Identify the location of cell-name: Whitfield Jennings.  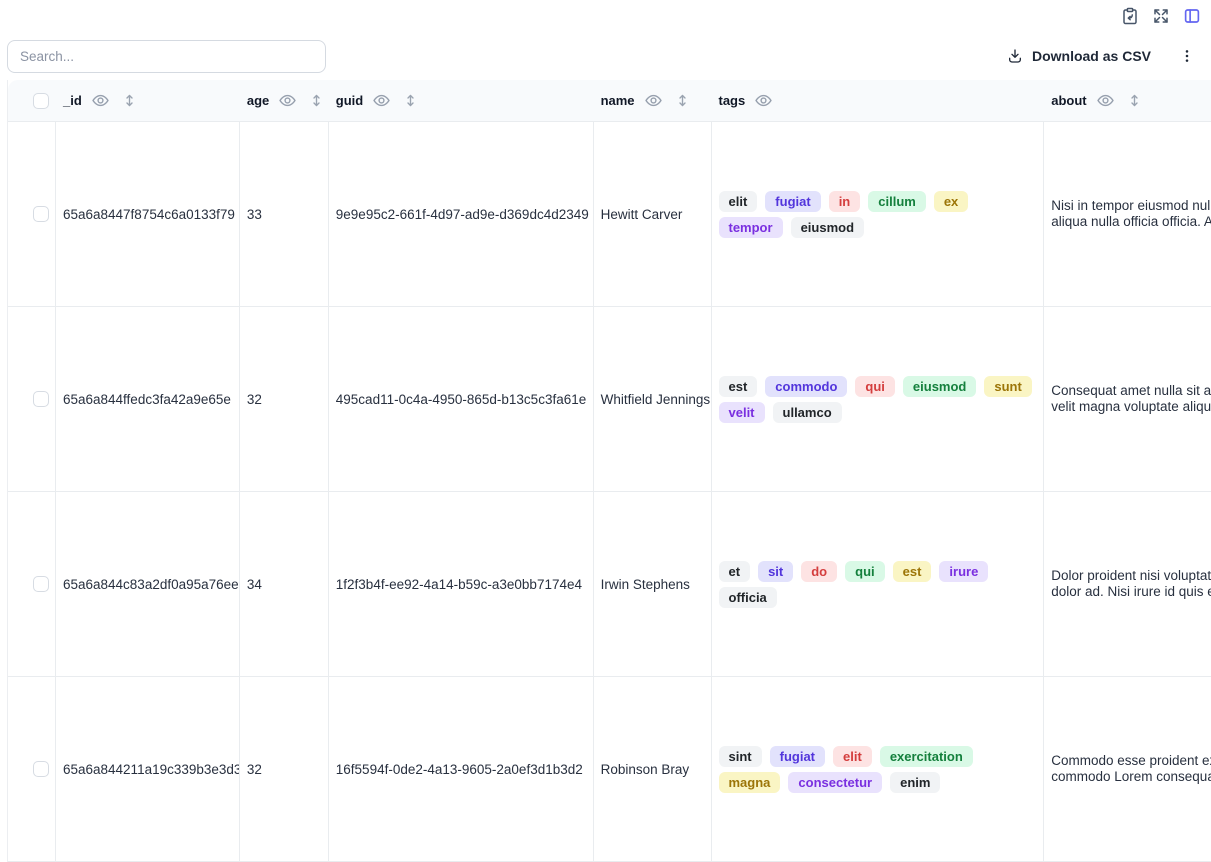
(655, 399).